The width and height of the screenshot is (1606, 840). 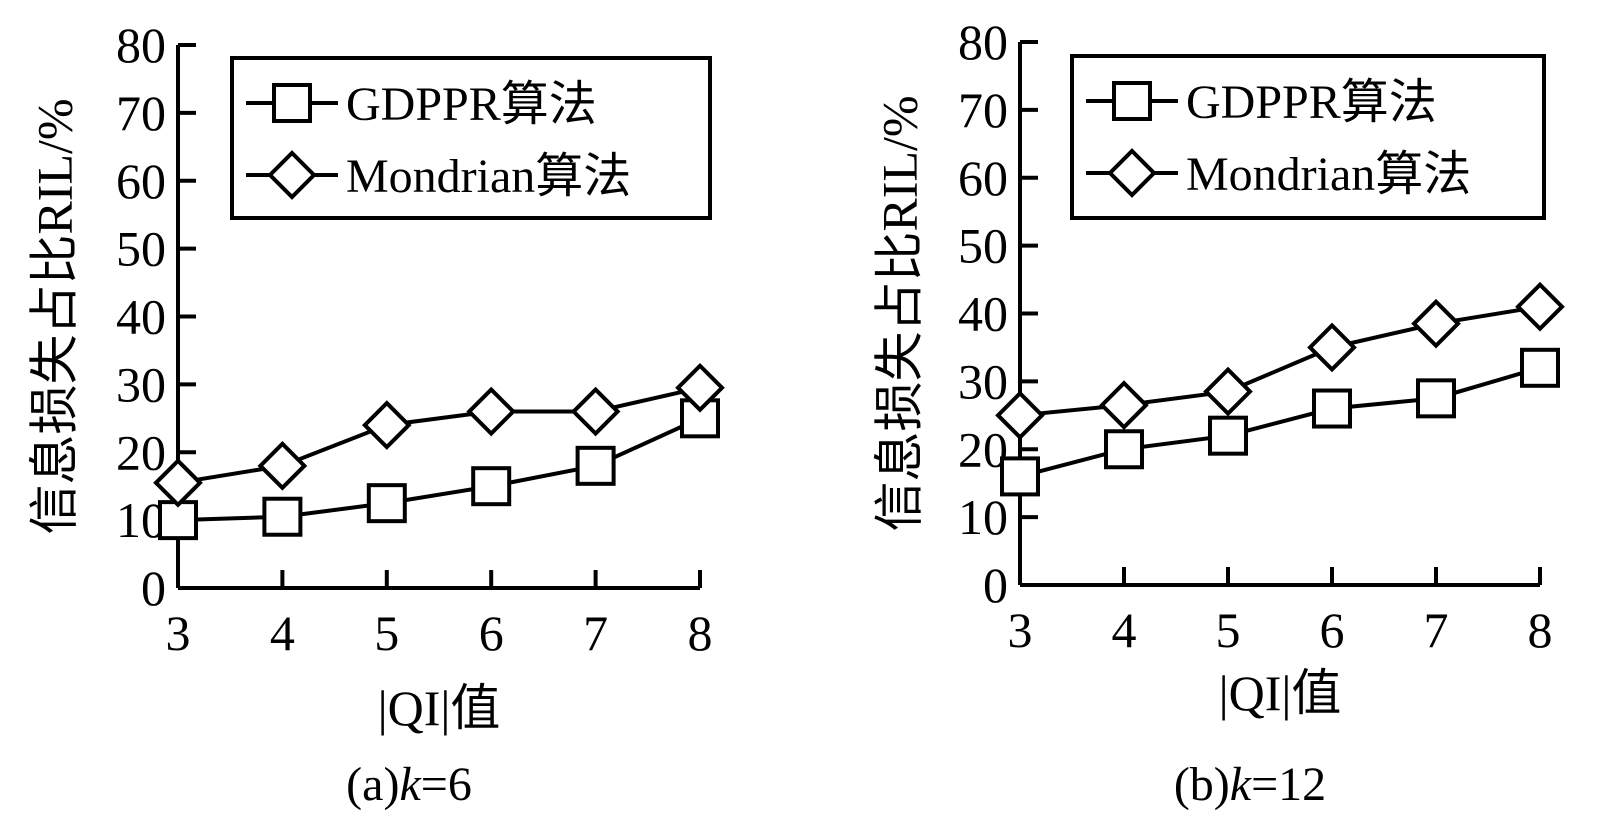 I want to click on caption-prefix: (b), so click(x=1202, y=784).